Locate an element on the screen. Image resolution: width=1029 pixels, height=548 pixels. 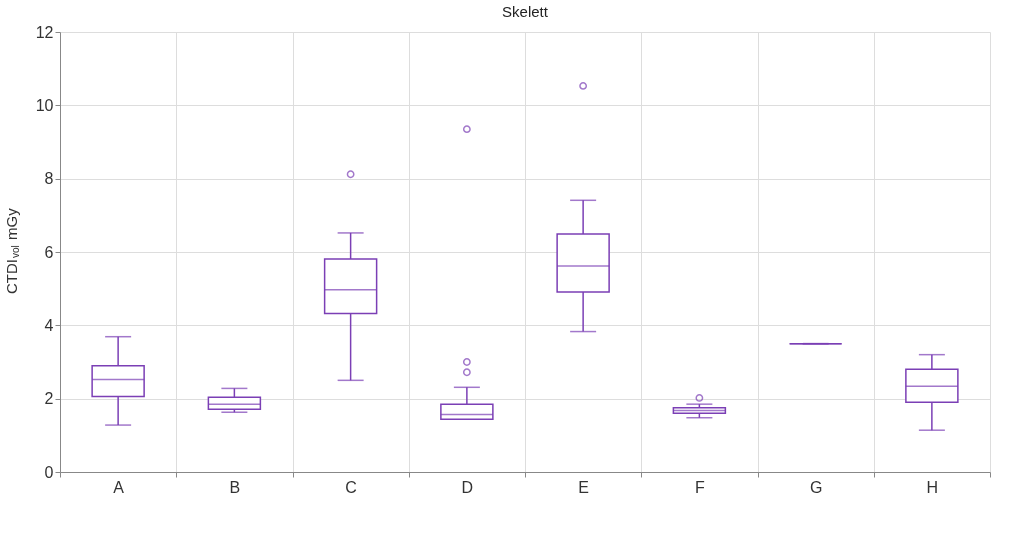
x-tick-label: G is located at coordinates (816, 487).